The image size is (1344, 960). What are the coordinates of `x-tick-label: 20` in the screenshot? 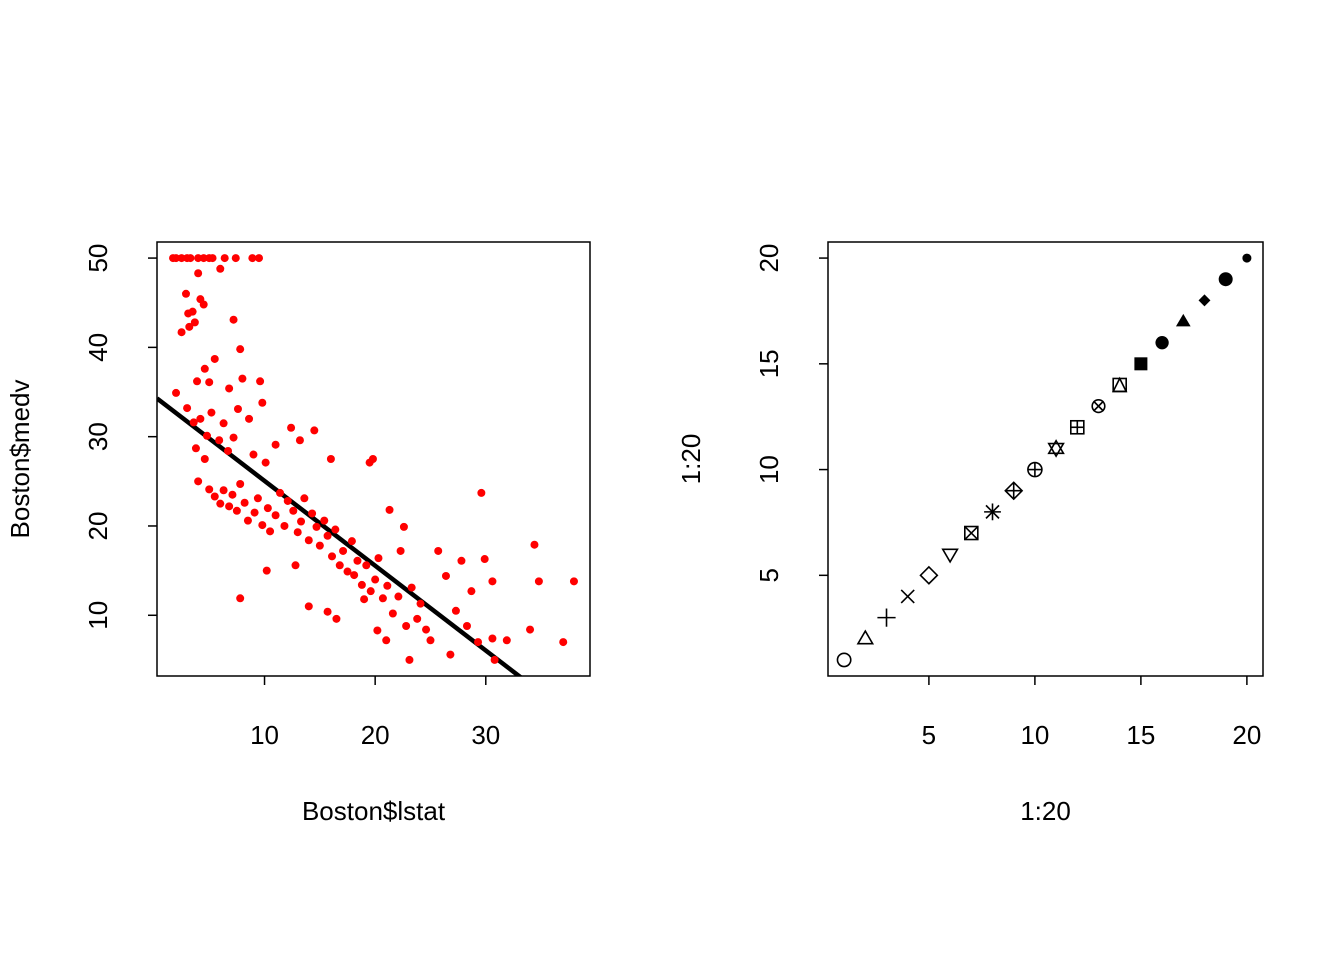 It's located at (375, 735).